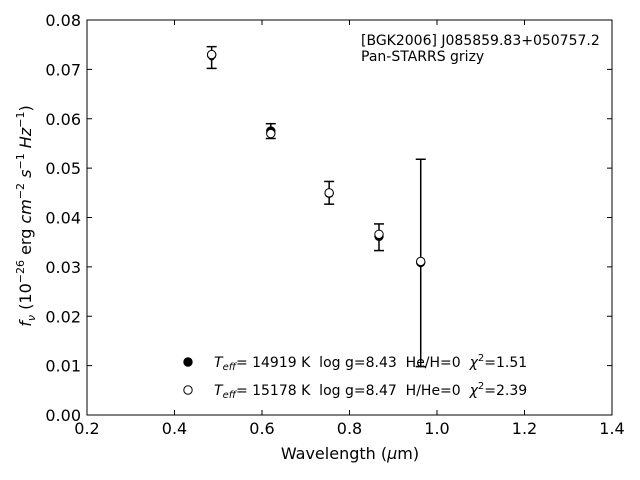  I want to click on y-tick-label: 0.00, so click(63, 415).